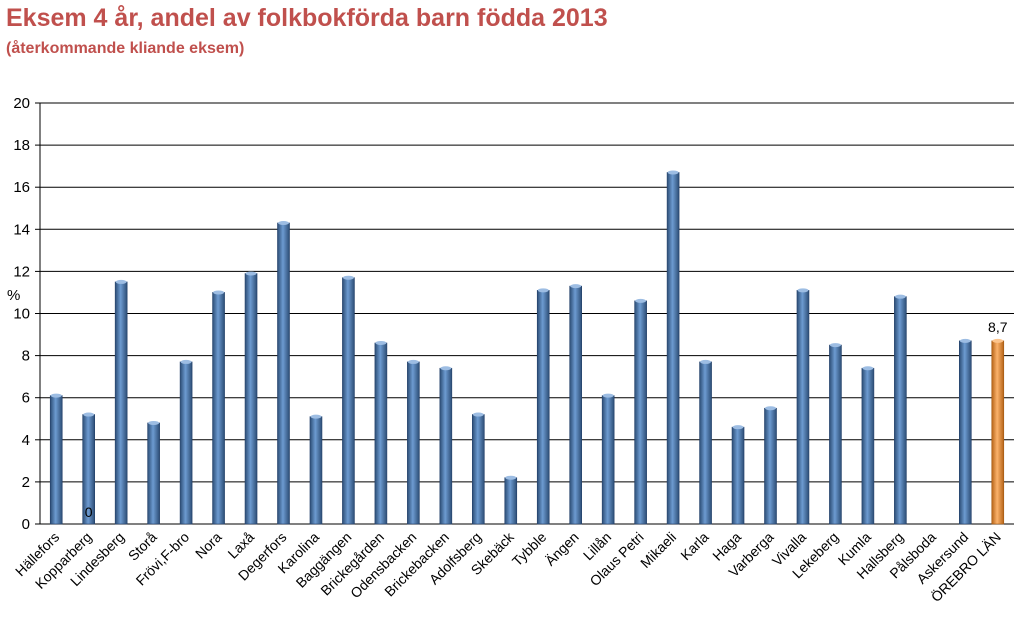  Describe the element at coordinates (26, 524) in the screenshot. I see `y-tick-label: 0` at that location.